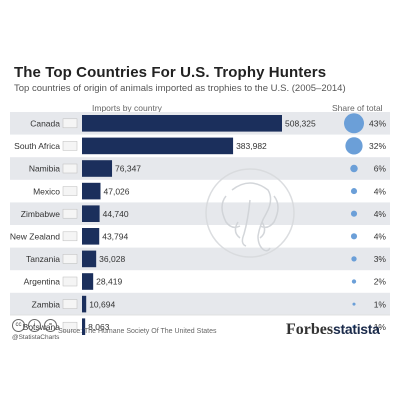 This screenshot has width=400, height=400. I want to click on value-label: 383,982, so click(251, 146).